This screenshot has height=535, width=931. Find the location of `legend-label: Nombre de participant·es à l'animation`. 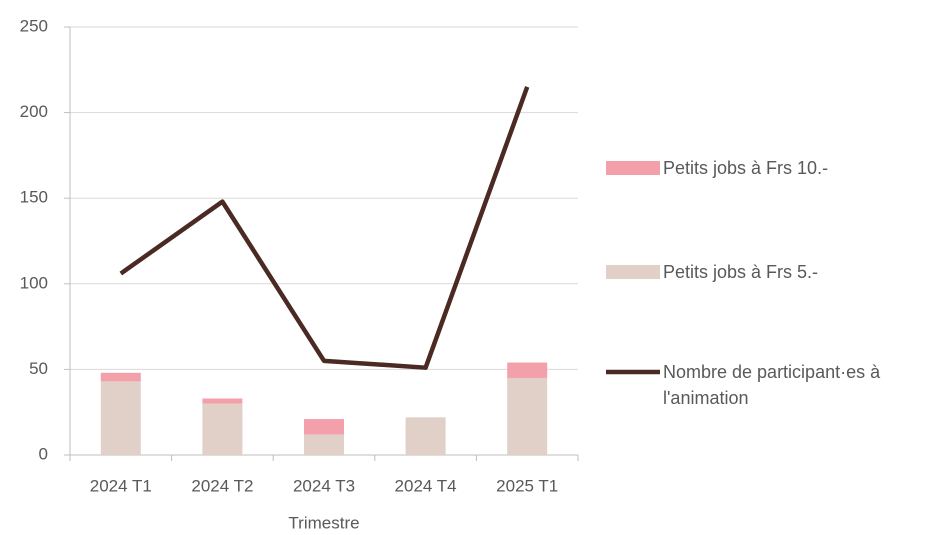

legend-label: Nombre de participant·es à l'animation is located at coordinates (772, 385).